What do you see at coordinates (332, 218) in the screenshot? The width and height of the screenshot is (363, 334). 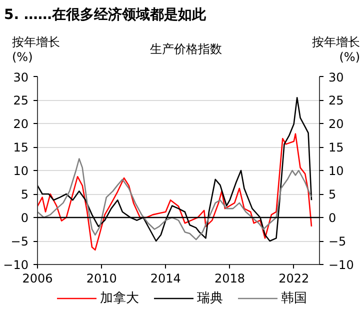 I see `y2-tick-label: 0` at bounding box center [332, 218].